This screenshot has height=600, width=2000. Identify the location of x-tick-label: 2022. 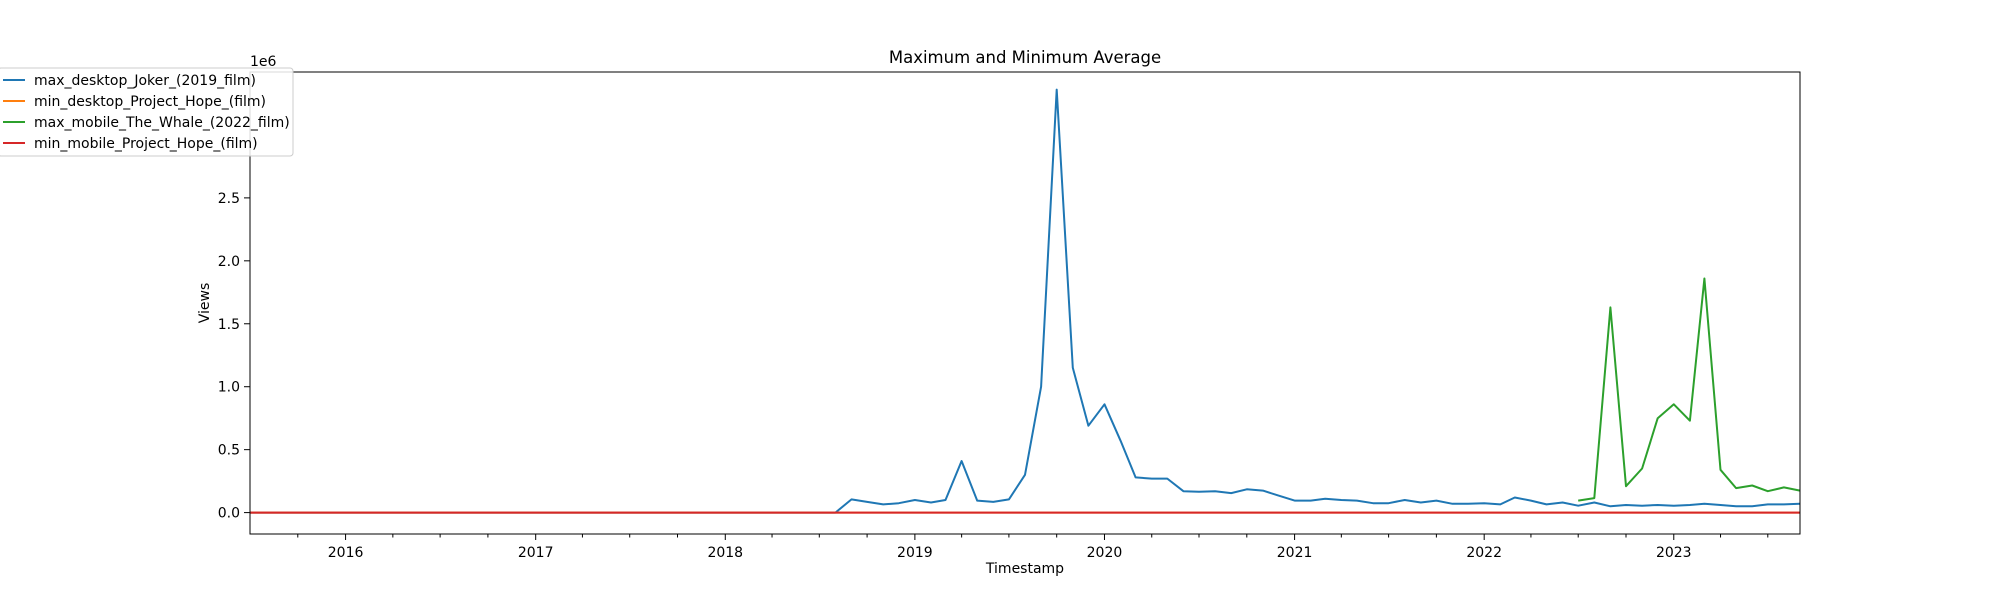
(1484, 553).